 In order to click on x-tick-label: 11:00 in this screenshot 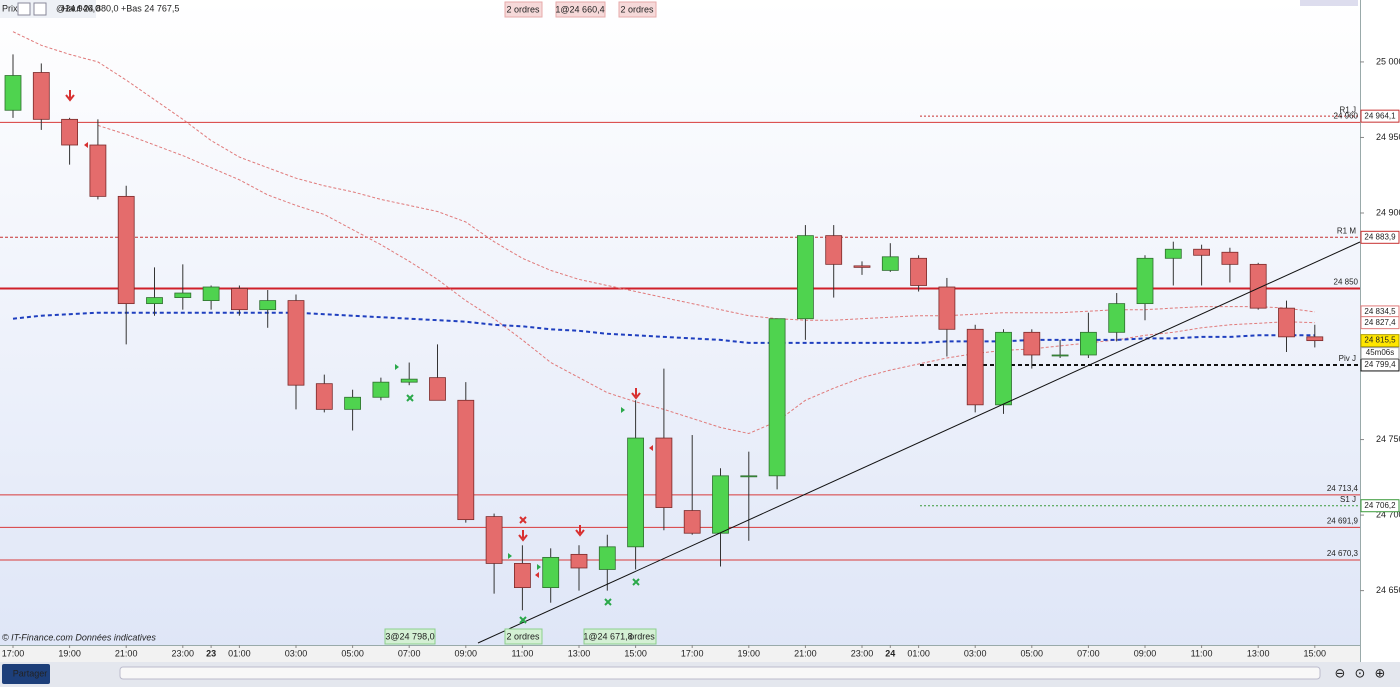, I will do `click(522, 653)`.